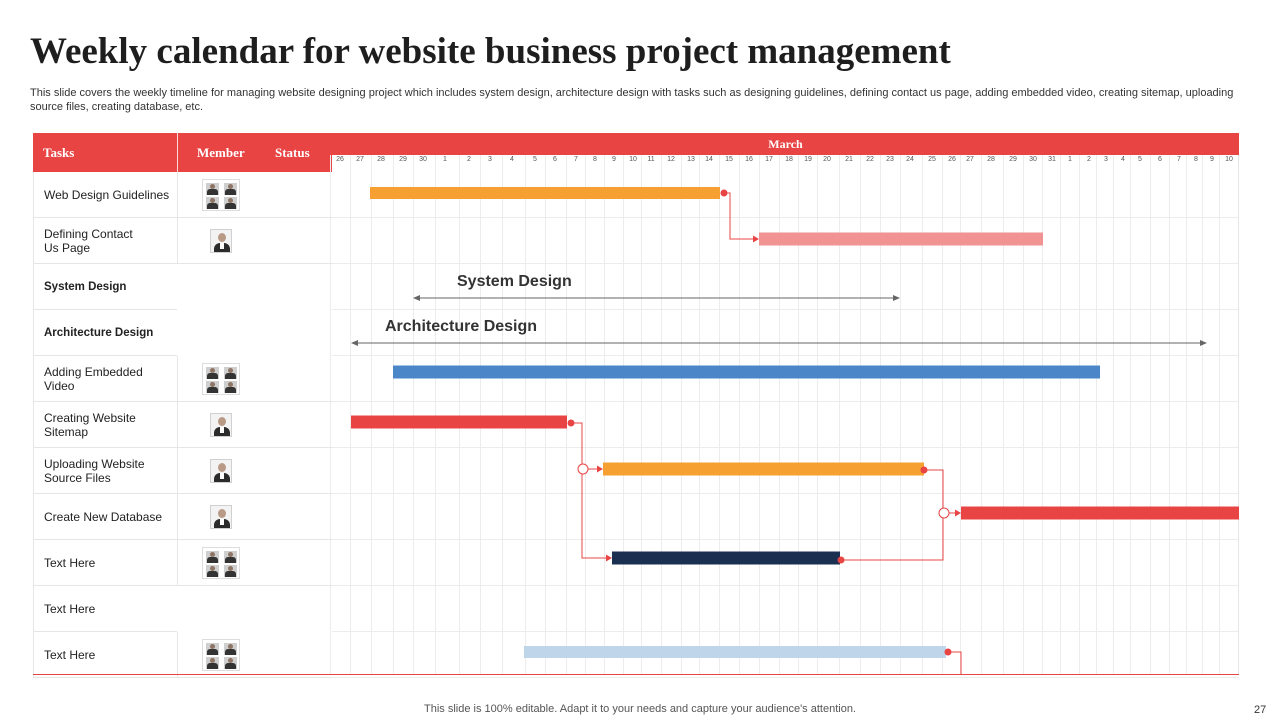 The width and height of the screenshot is (1280, 720). I want to click on dependency-node, so click(583, 469).